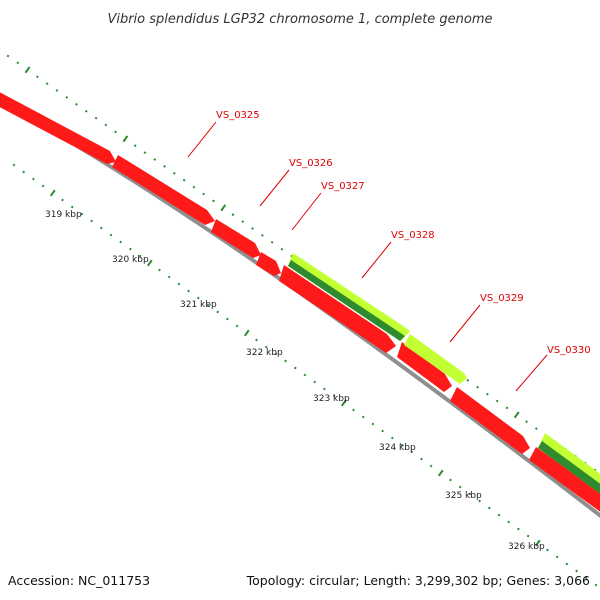 The width and height of the screenshot is (600, 600). I want to click on gene-label-vs-0325: VS_0325, so click(238, 115).